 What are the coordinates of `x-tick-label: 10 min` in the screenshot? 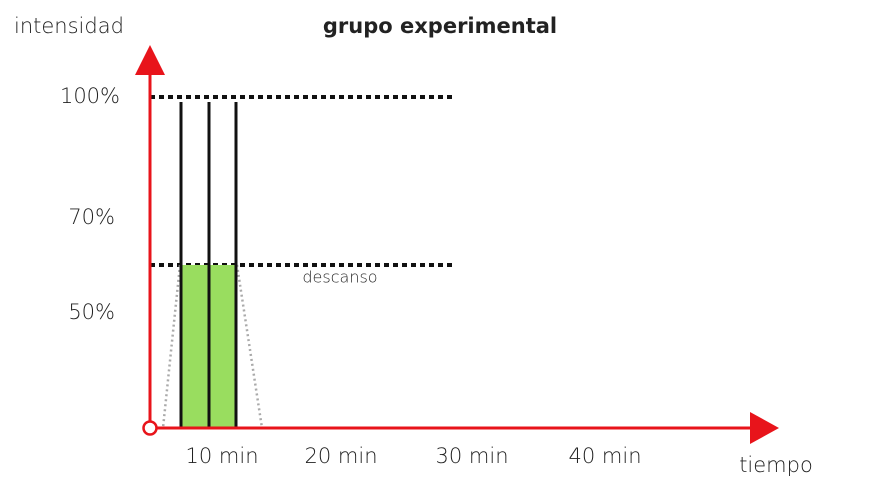 It's located at (222, 456).